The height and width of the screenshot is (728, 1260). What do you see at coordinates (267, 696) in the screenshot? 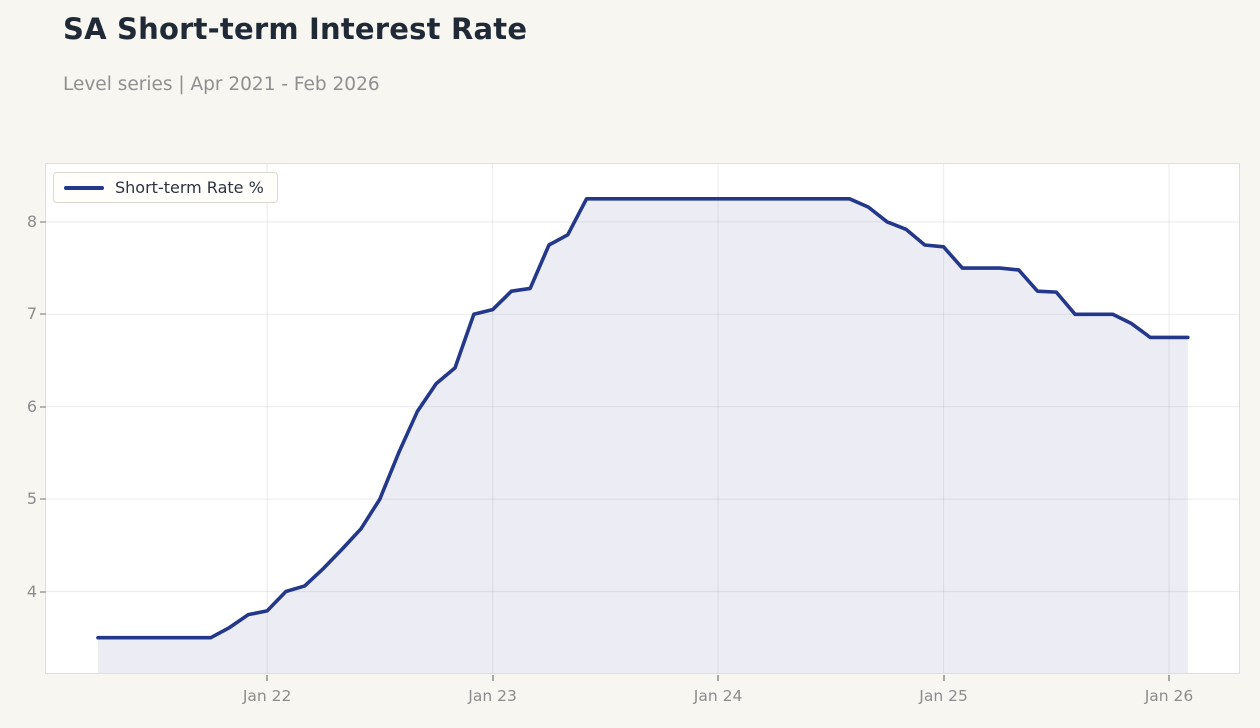
I see `x-tick-label: Jan 22` at bounding box center [267, 696].